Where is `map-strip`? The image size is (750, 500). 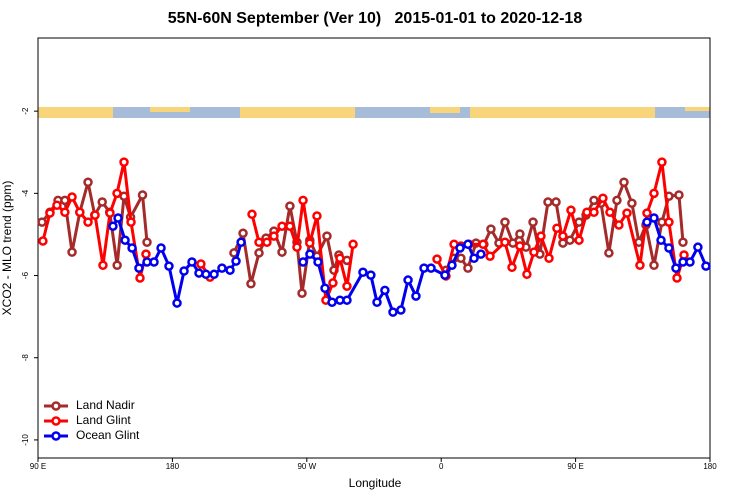 map-strip is located at coordinates (374, 112).